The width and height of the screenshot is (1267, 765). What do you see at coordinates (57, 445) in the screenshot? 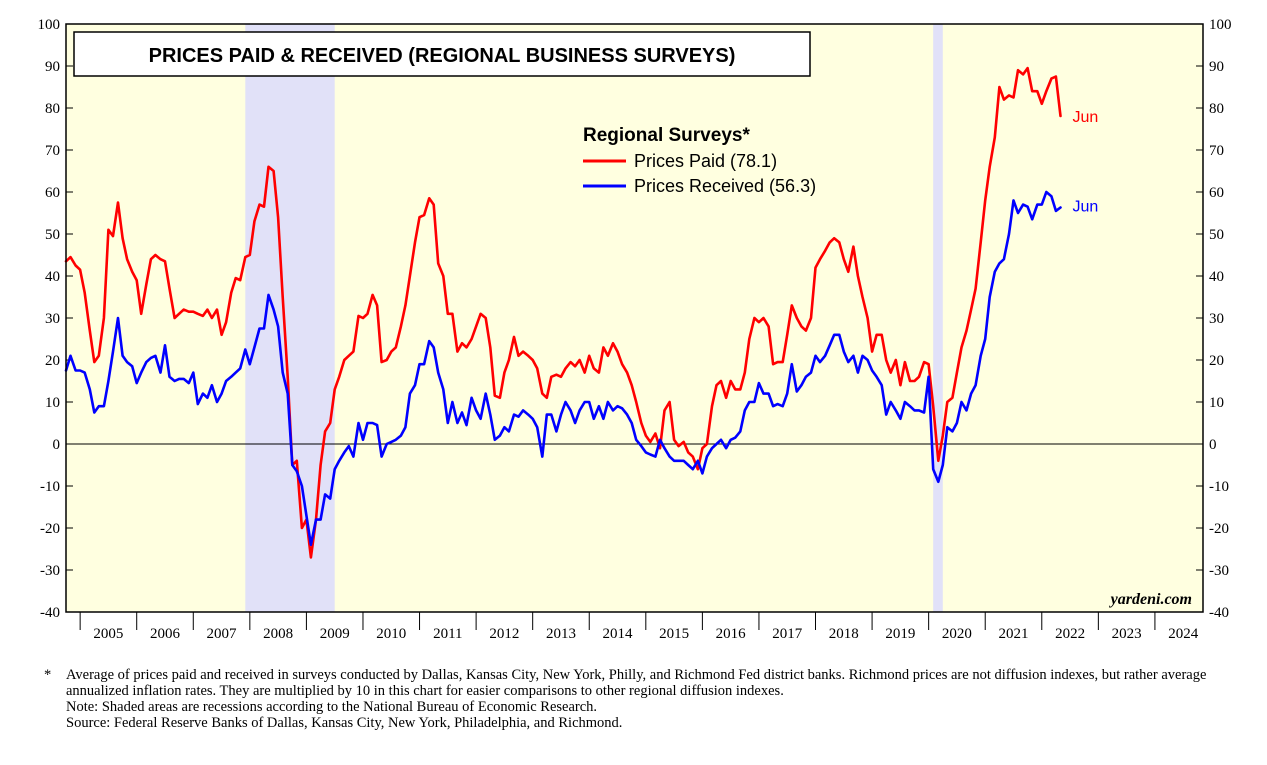
I see `y-tick-label-left: 0` at bounding box center [57, 445].